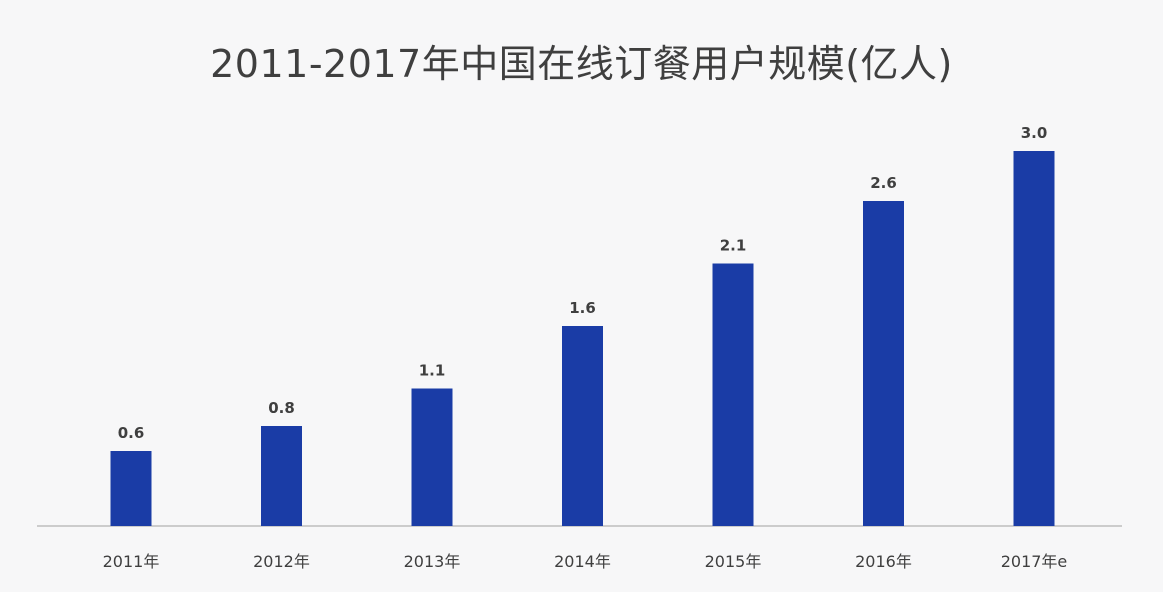 This screenshot has width=1163, height=592. Describe the element at coordinates (1034, 338) in the screenshot. I see `bar-2017年e` at that location.